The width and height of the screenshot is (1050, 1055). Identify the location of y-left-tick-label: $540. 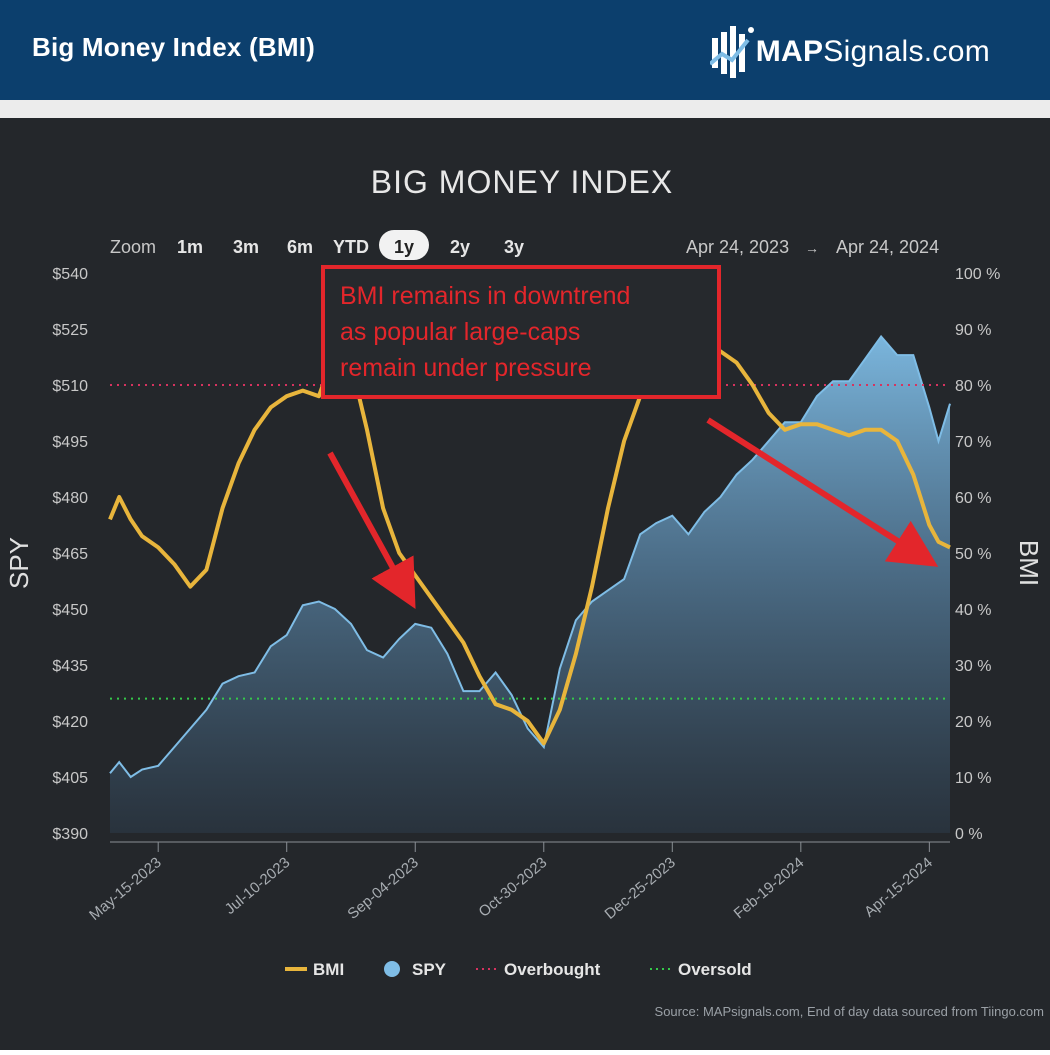
(70, 274).